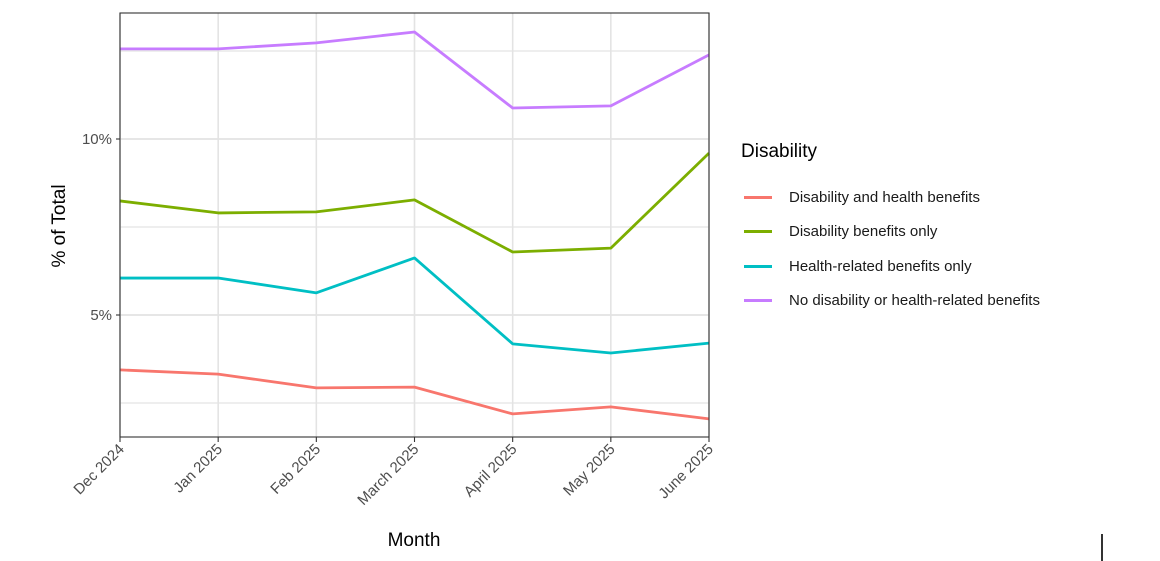 The width and height of the screenshot is (1160, 561). I want to click on legend-label: Disability and health benefits, so click(884, 197).